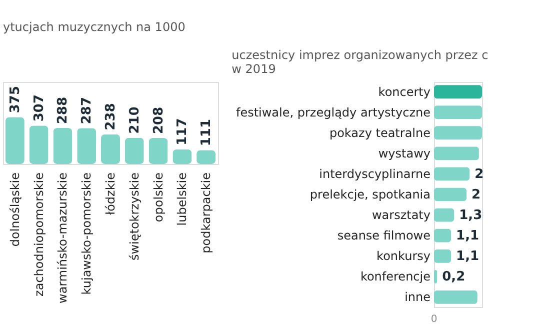  I want to click on y-tick-label: warsztaty, so click(401, 215).